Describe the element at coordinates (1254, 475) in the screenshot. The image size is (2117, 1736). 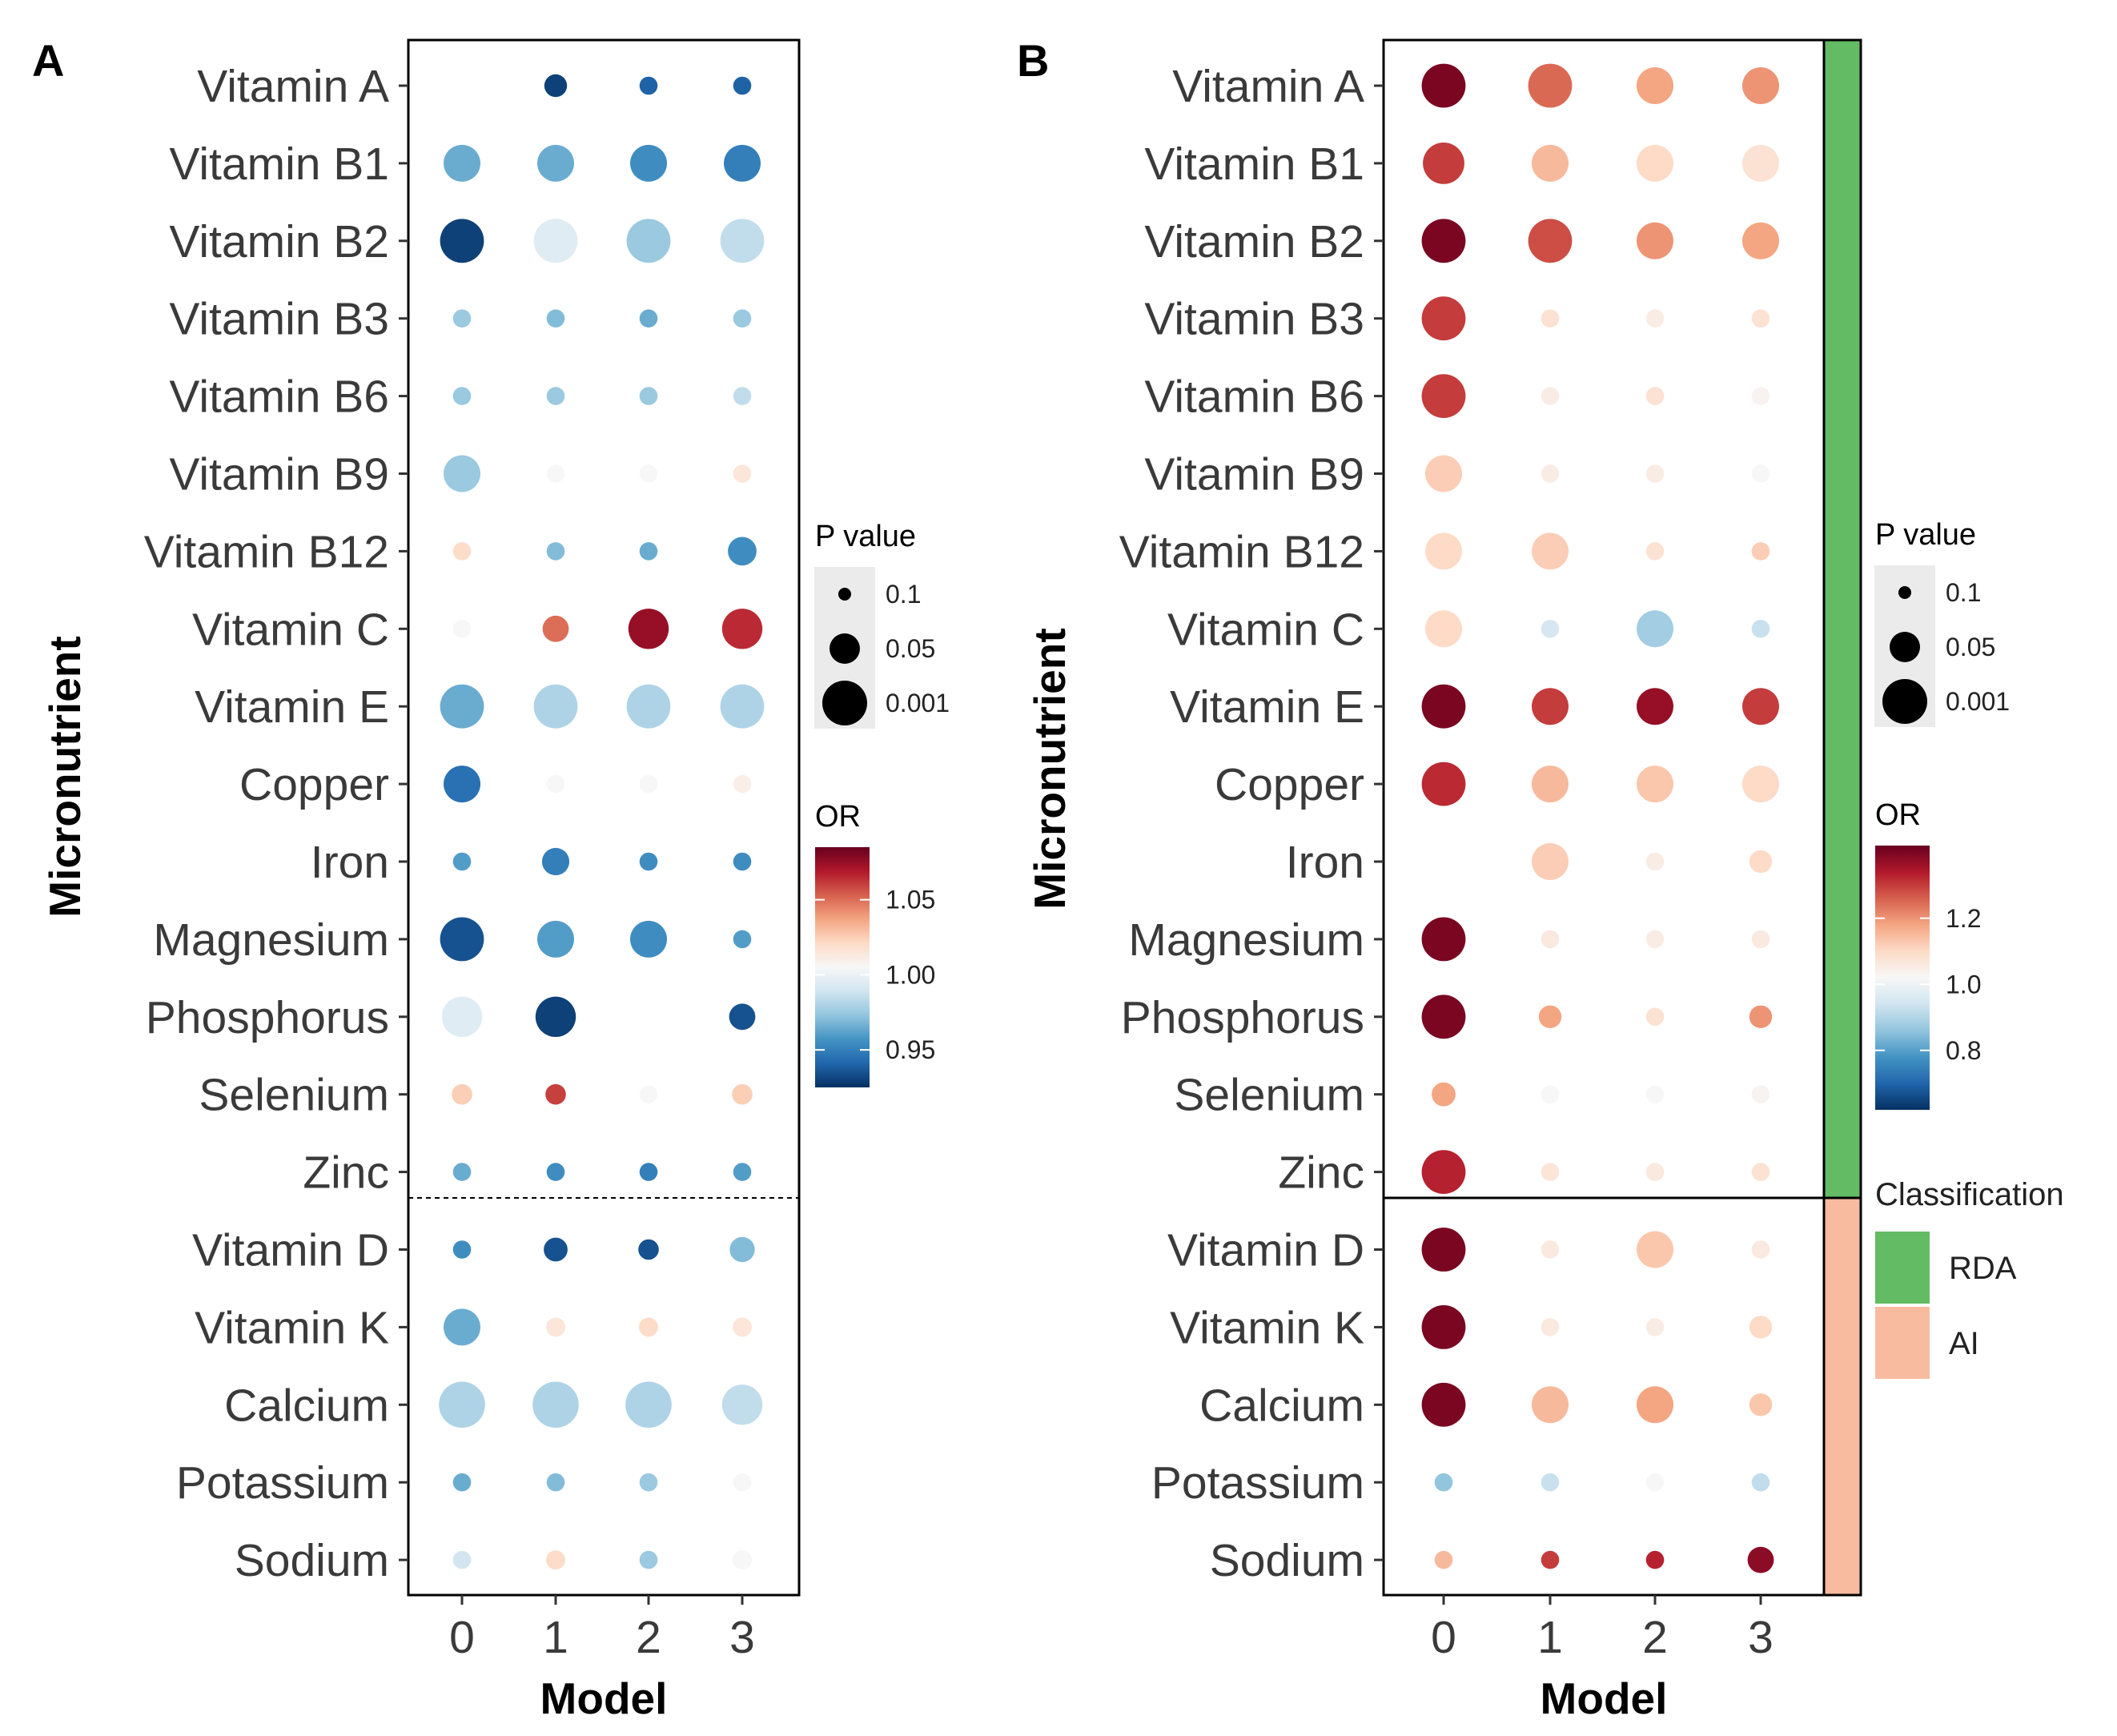
I see `panel-b-row-label-vitamin-b9: Vitamin B9` at that location.